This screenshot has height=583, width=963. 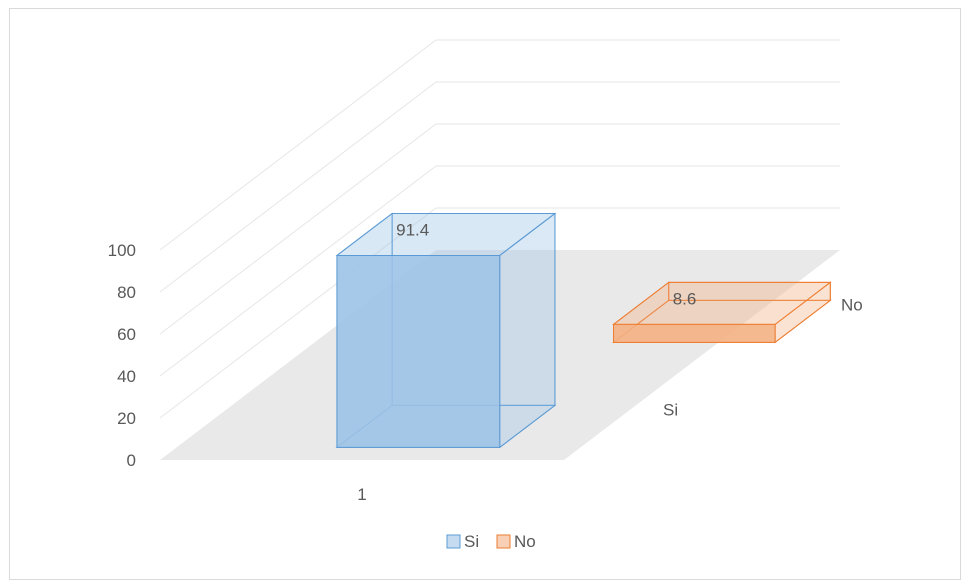 What do you see at coordinates (126, 418) in the screenshot?
I see `y-tick-label: 20` at bounding box center [126, 418].